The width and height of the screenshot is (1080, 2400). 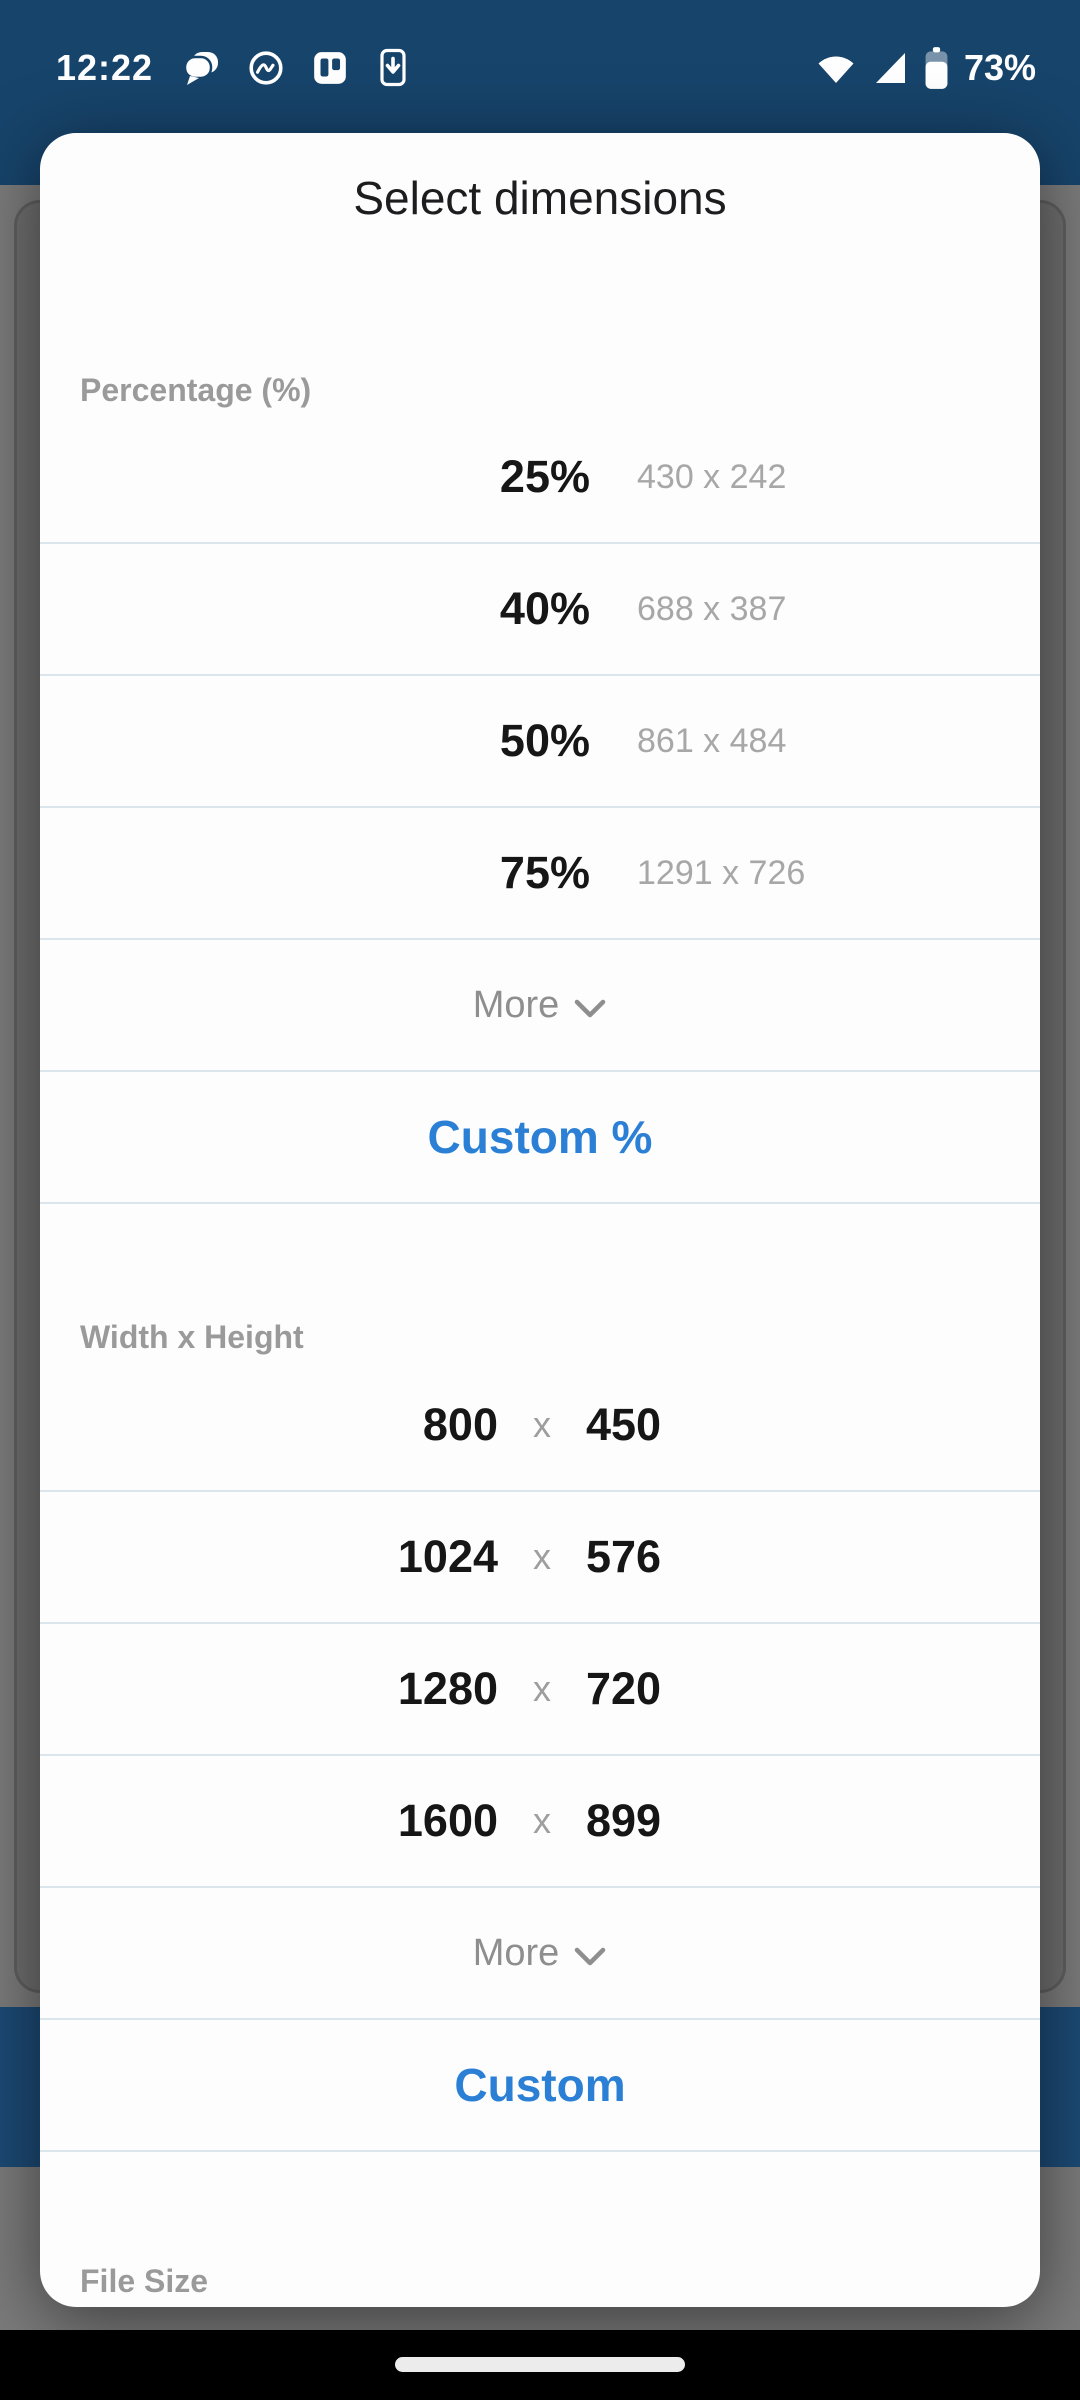 I want to click on system-status-icons: 73%, so click(x=925, y=68).